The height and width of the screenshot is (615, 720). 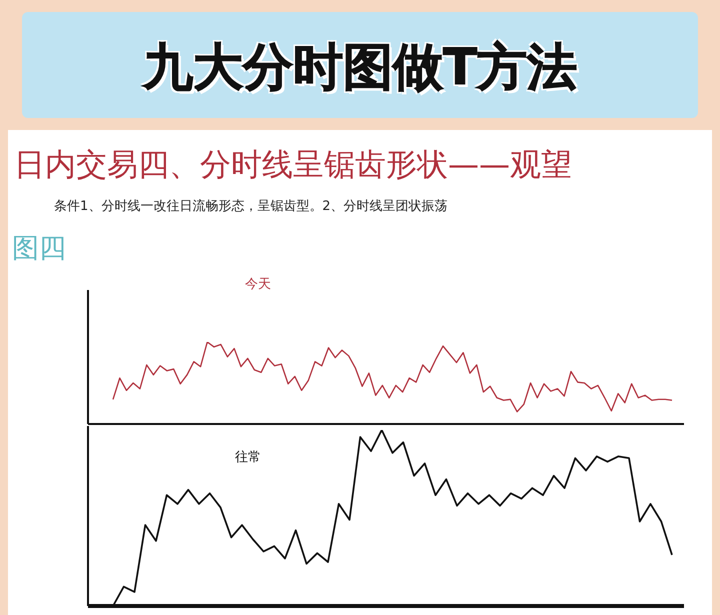 What do you see at coordinates (251, 206) in the screenshot?
I see `text: 条件1、分时线一改往日流畅形态，呈锯齿型。2、分时线呈团状振荡` at bounding box center [251, 206].